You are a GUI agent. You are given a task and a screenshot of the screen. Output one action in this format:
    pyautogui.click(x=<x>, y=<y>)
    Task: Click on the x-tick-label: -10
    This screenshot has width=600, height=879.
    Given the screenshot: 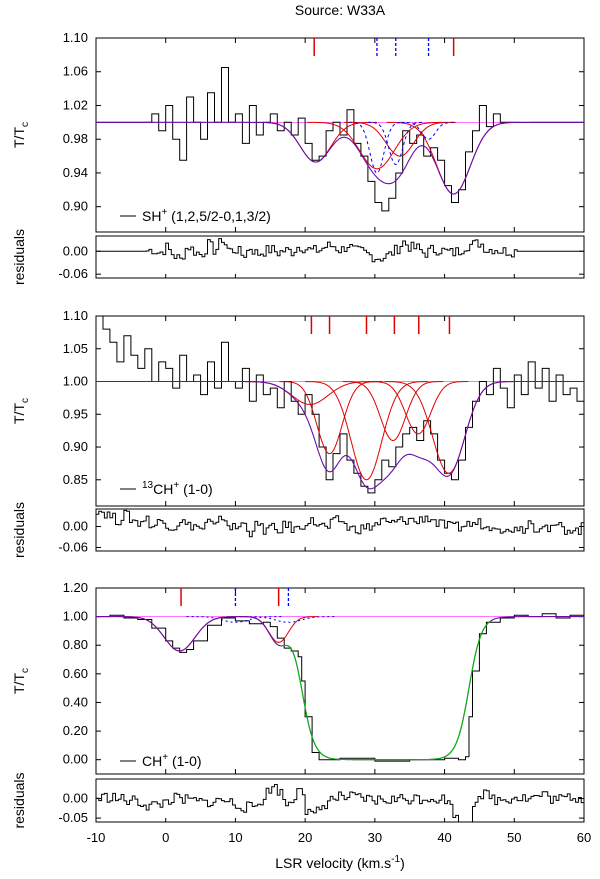 What is the action you would take?
    pyautogui.click(x=96, y=837)
    